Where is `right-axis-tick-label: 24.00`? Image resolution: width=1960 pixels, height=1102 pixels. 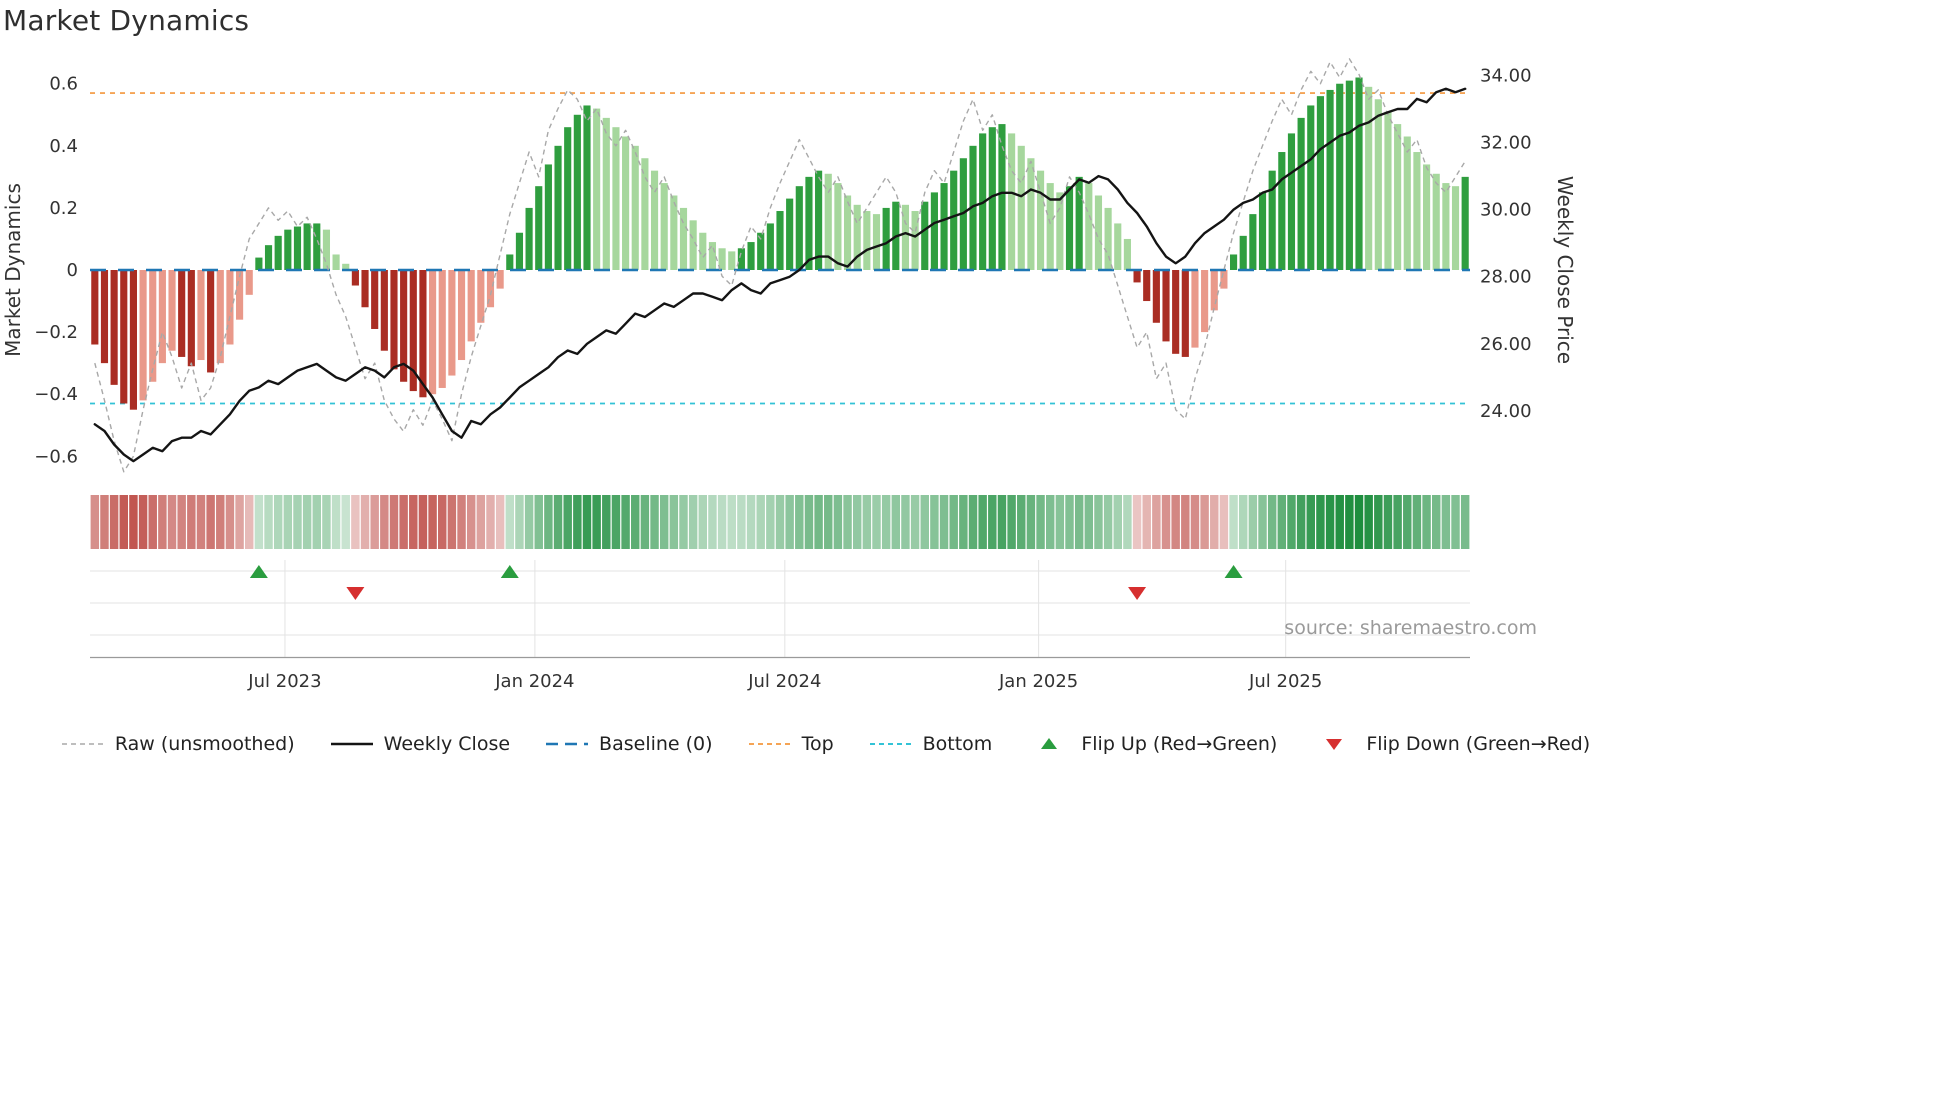
right-axis-tick-label: 24.00 is located at coordinates (1506, 411).